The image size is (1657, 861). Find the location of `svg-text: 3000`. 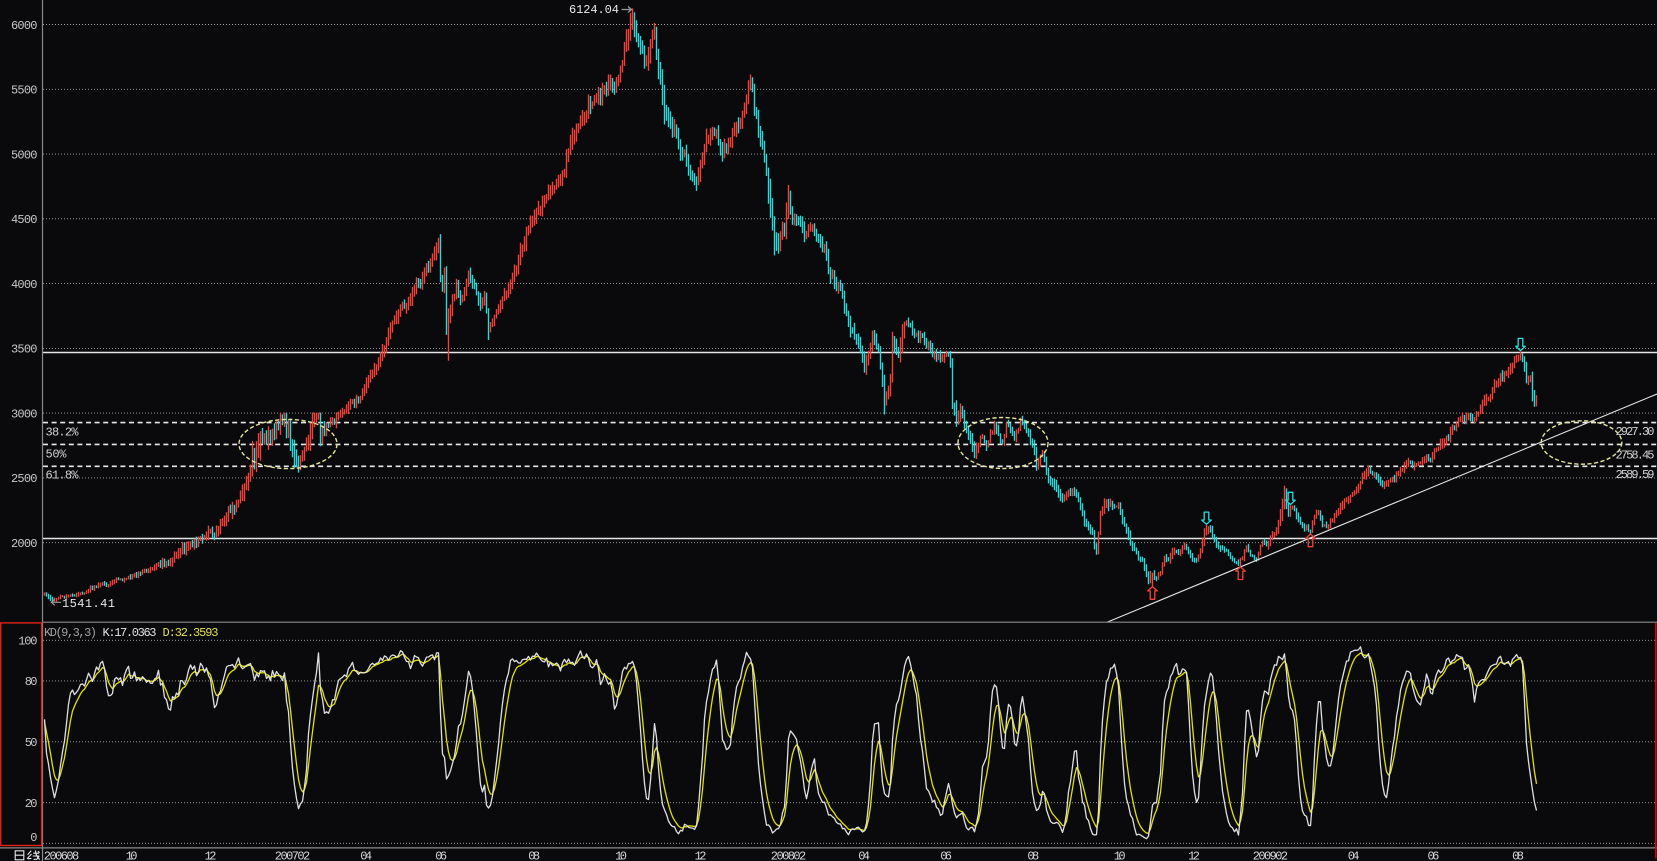

svg-text: 3000 is located at coordinates (24, 414).